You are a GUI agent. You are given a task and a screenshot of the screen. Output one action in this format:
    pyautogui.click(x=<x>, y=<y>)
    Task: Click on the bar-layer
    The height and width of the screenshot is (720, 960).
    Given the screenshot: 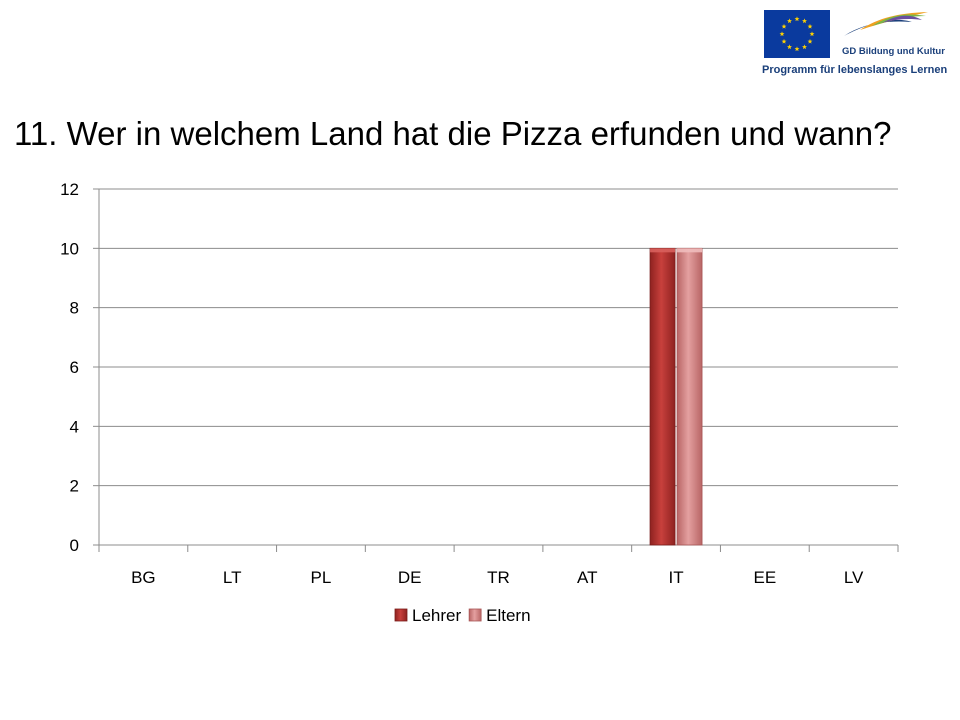 What is the action you would take?
    pyautogui.click(x=676, y=396)
    